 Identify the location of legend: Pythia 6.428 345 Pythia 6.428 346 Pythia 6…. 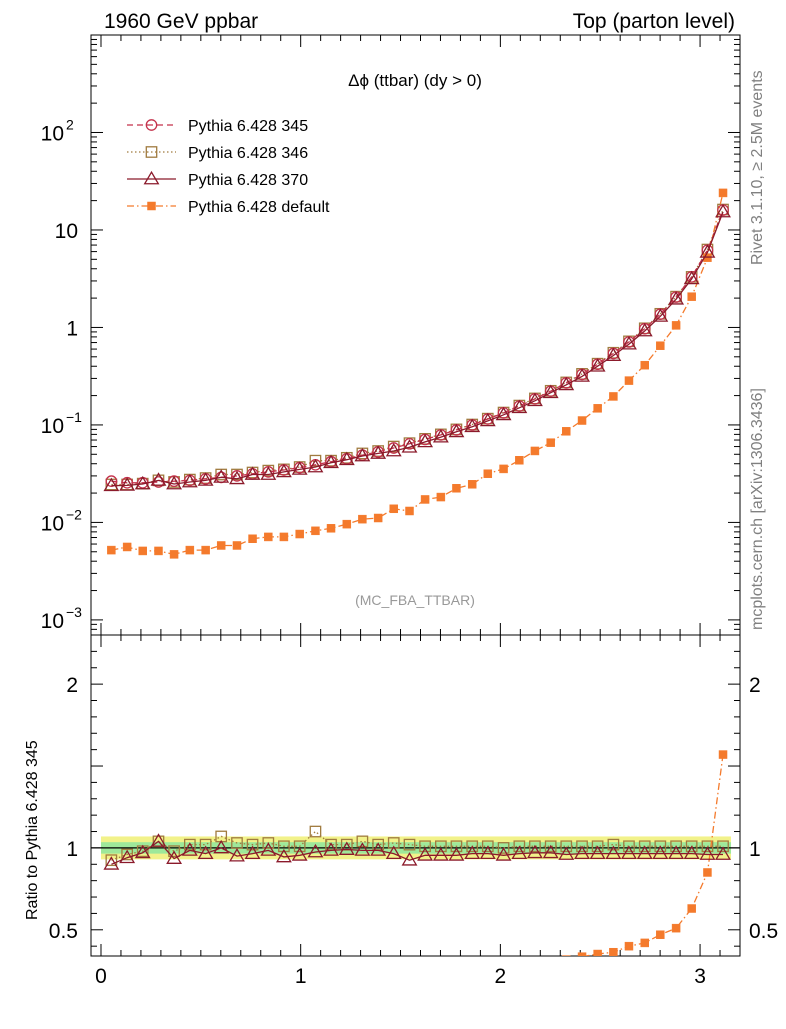
(228, 167).